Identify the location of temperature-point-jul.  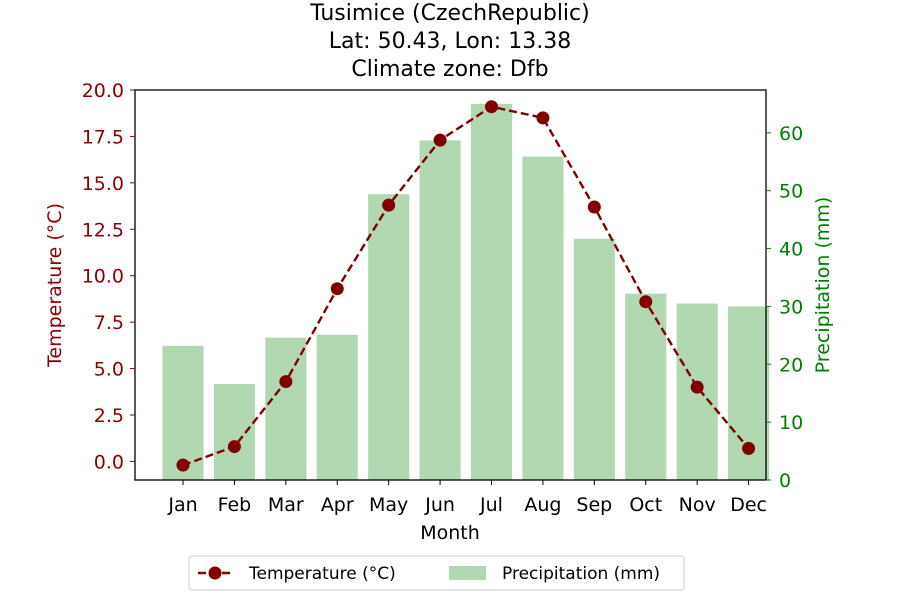
(491, 107).